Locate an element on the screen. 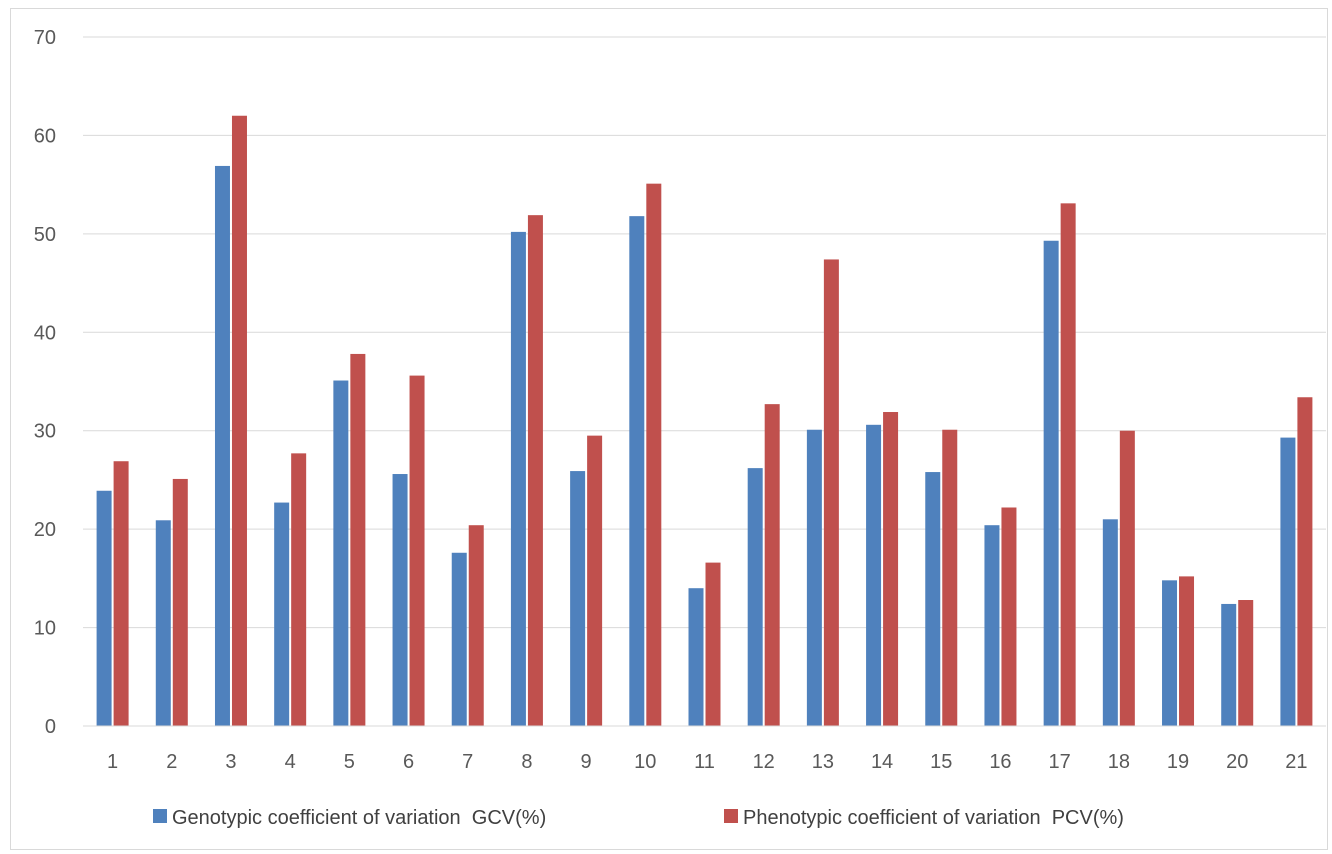 Image resolution: width=1332 pixels, height=854 pixels. x-tick-label: 11 is located at coordinates (704, 762).